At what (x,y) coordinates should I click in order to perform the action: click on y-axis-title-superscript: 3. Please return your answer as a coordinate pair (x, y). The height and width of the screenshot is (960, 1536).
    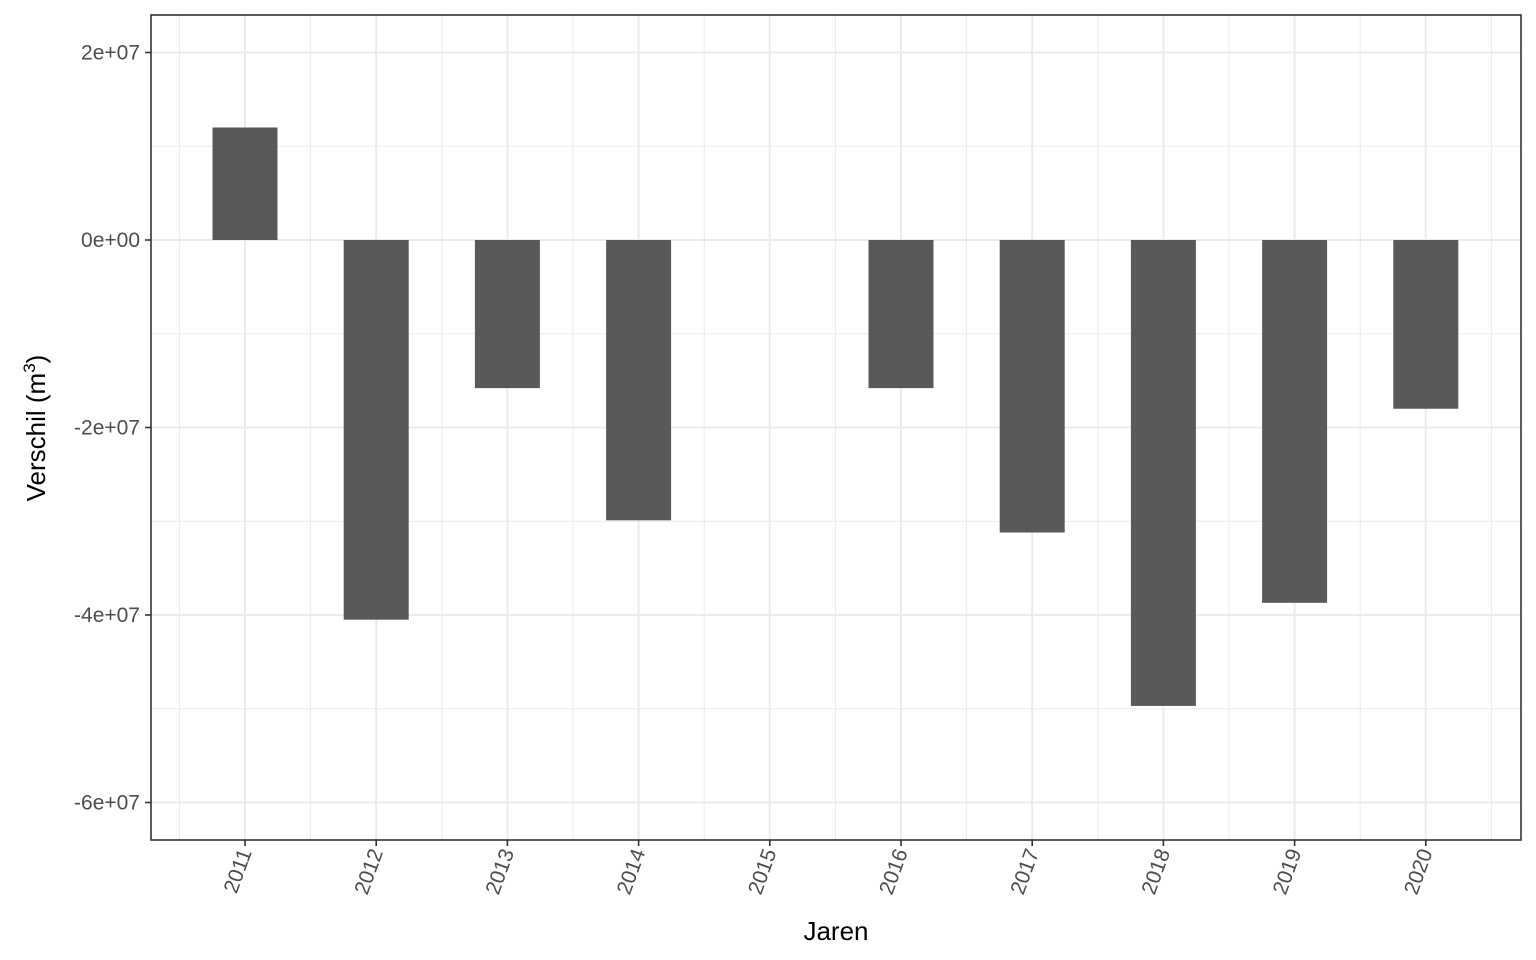
    Looking at the image, I should click on (29, 367).